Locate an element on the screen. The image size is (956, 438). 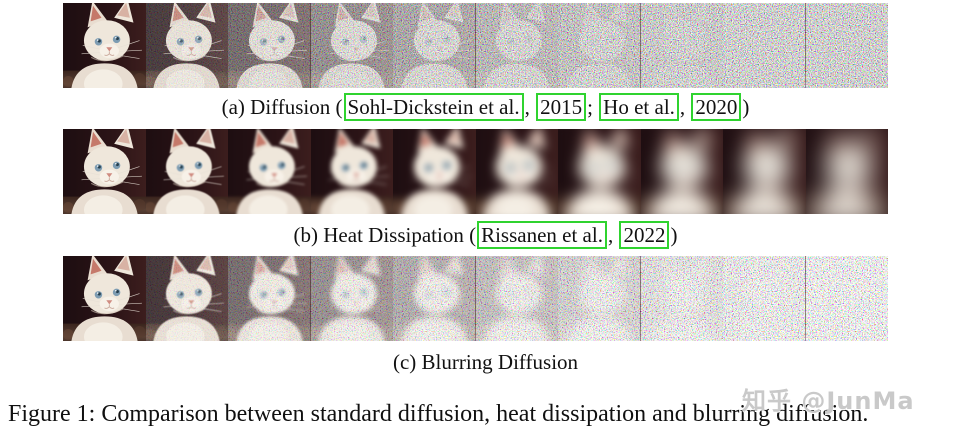
citation-link: Rissanen et al. is located at coordinates (542, 235).